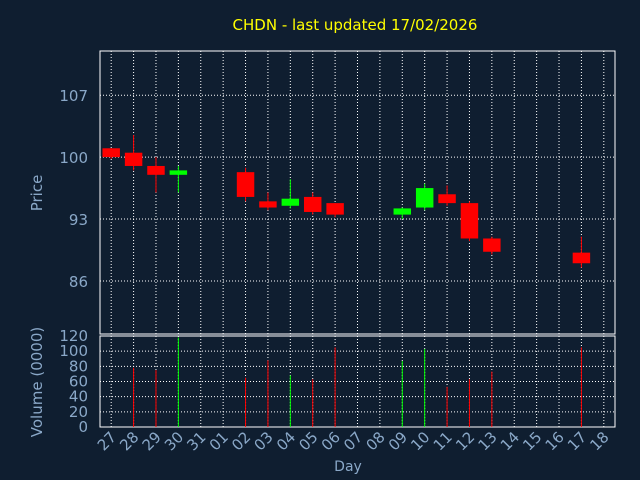 The width and height of the screenshot is (640, 480). Describe the element at coordinates (73, 158) in the screenshot. I see `price-tick-label: 100` at that location.